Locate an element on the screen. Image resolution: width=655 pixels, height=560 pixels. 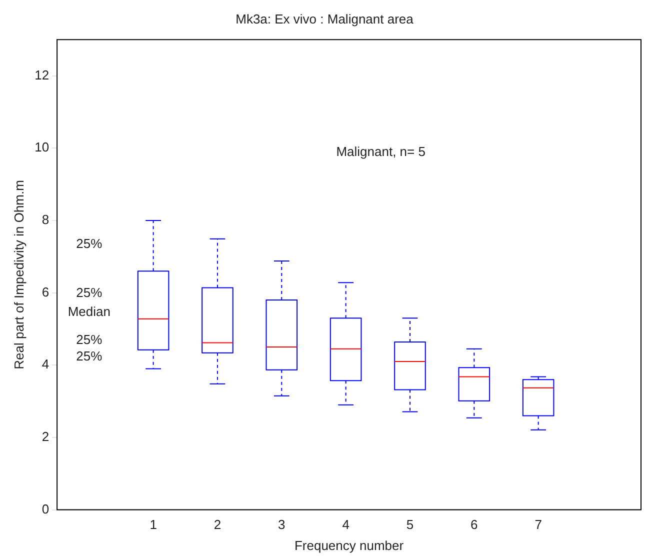
x-axis-title: Frequency number is located at coordinates (349, 545).